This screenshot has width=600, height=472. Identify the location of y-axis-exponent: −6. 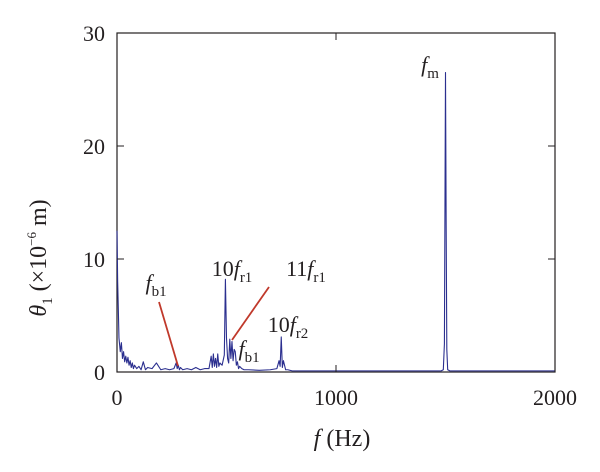
(31, 239).